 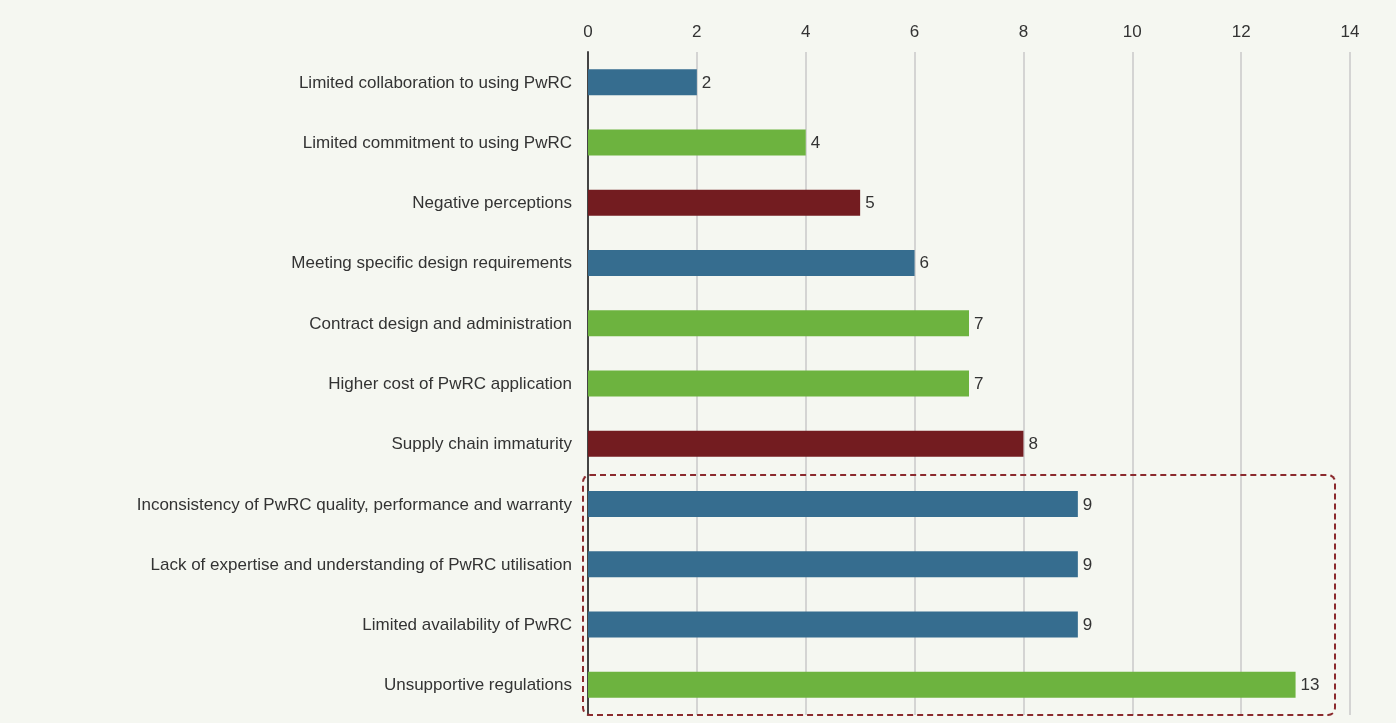 What do you see at coordinates (1132, 31) in the screenshot?
I see `x-tick-label: 10` at bounding box center [1132, 31].